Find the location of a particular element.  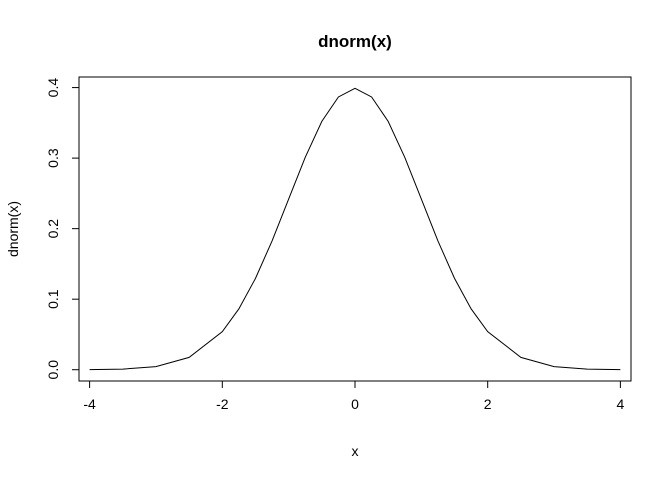

x-tick-label: 2 is located at coordinates (488, 404).